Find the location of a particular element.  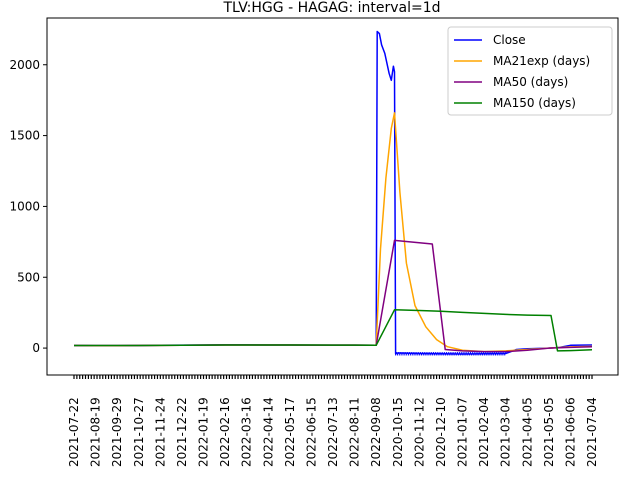

x-tick-label: 2022-03-16 is located at coordinates (247, 432).